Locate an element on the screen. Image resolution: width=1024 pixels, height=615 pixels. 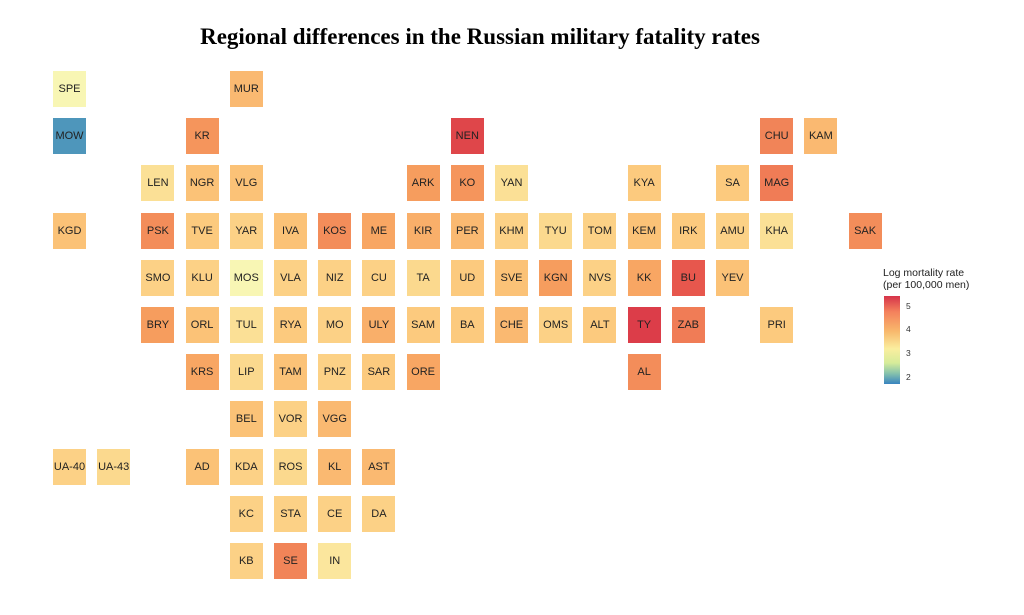
region-tile-spe: SPE is located at coordinates (69, 89).